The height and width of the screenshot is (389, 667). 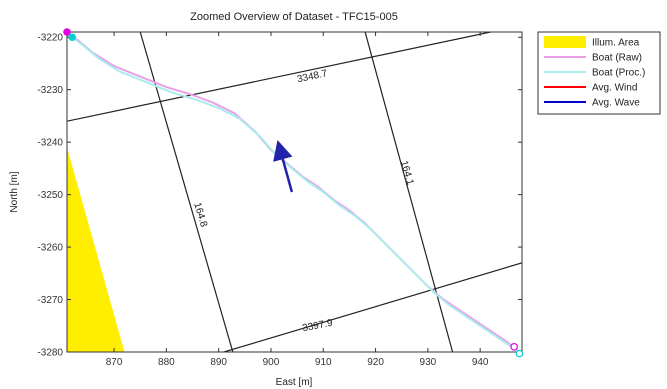 I want to click on x-tick-label-940: 940, so click(x=480, y=362).